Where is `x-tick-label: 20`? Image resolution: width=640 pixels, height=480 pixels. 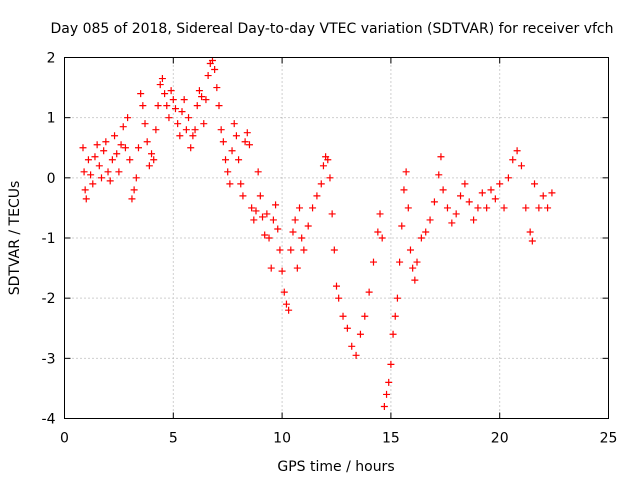
x-tick-label: 20 is located at coordinates (500, 439).